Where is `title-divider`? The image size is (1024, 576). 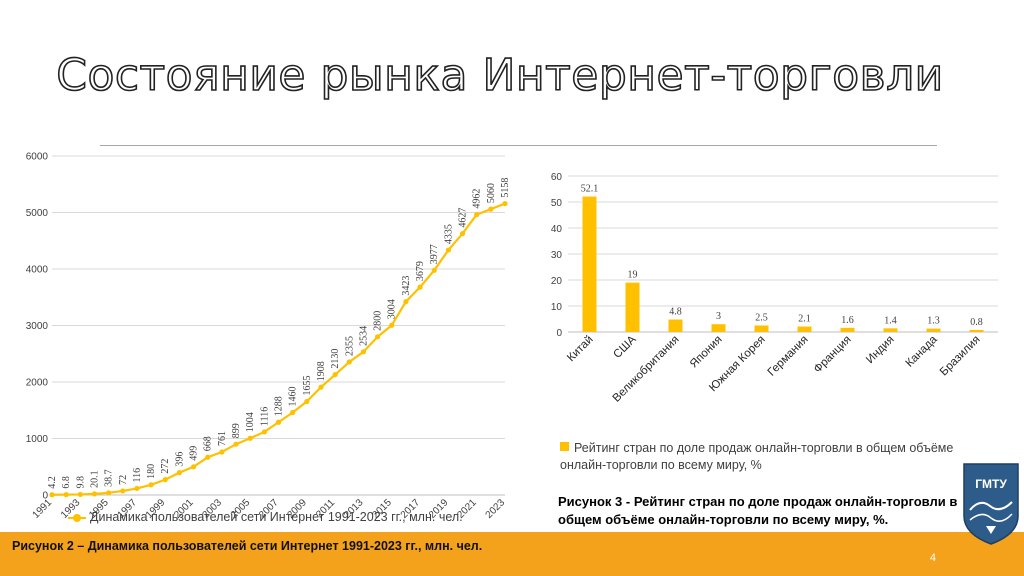 title-divider is located at coordinates (518, 145).